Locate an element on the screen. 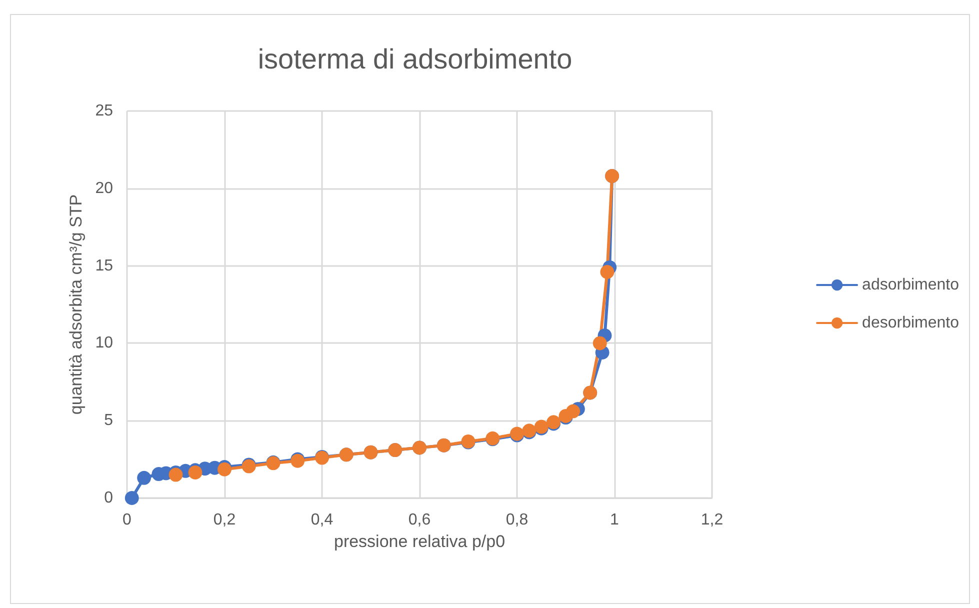 This screenshot has height=608, width=979. x-tick-label: 0,4 is located at coordinates (322, 520).